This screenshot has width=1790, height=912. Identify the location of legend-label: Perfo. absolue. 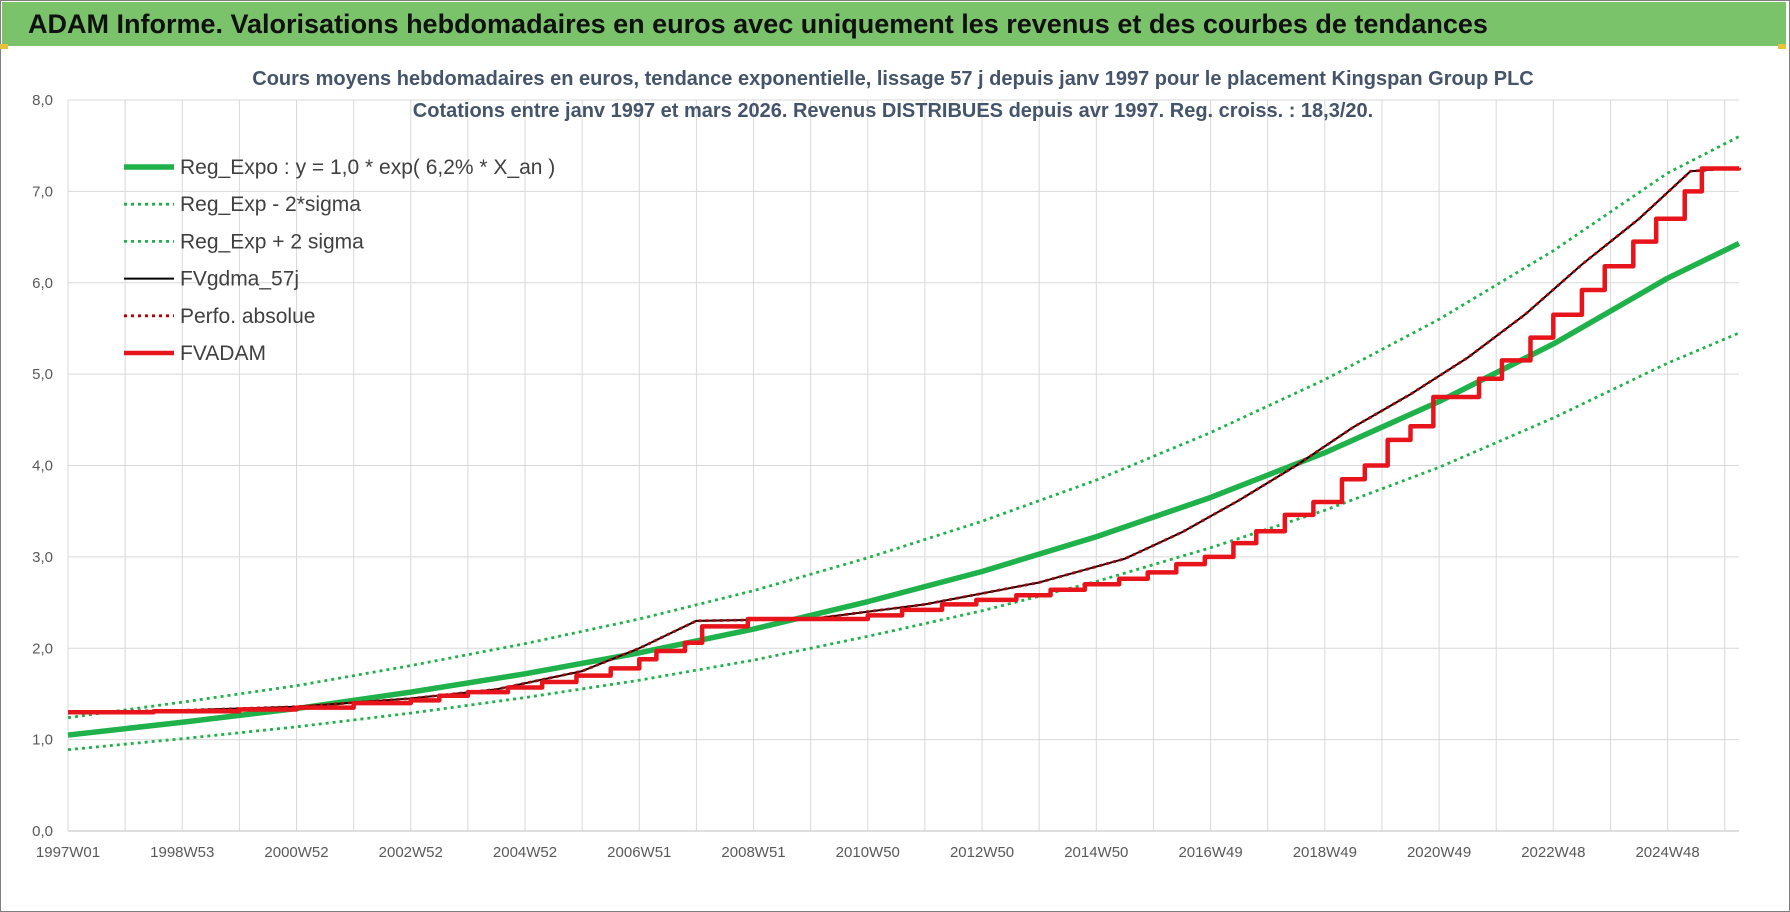
(247, 316).